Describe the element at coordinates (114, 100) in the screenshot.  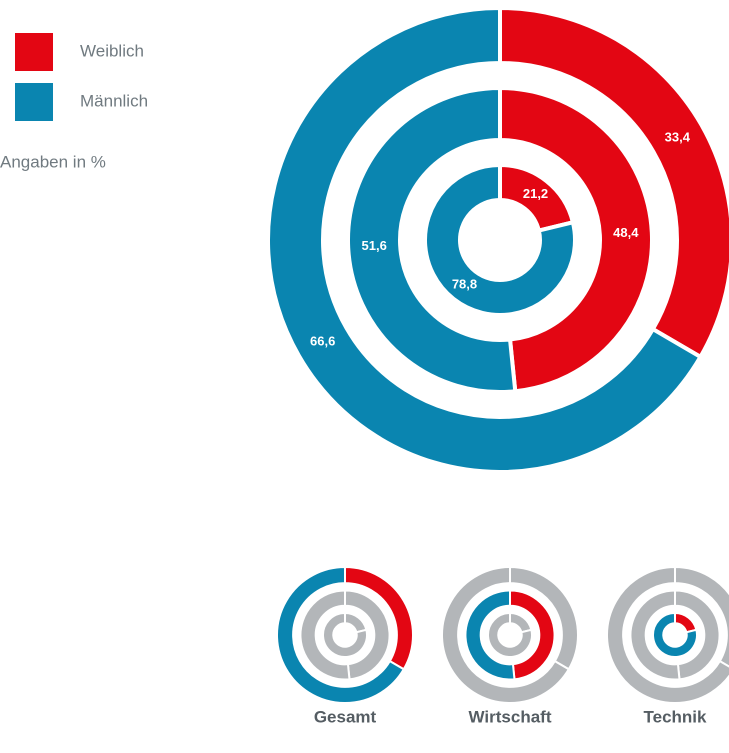
I see `legend-label: Männlich` at that location.